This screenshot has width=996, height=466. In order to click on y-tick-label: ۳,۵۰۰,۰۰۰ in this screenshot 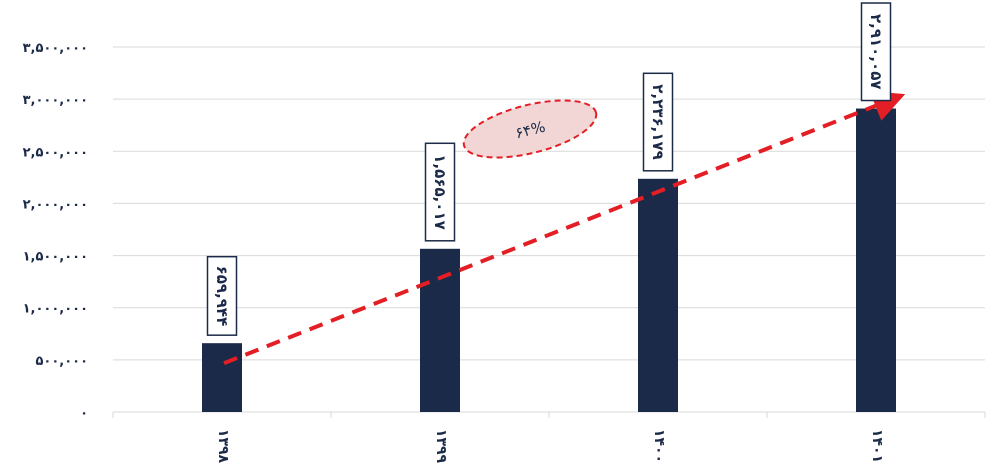, I will do `click(55, 48)`.